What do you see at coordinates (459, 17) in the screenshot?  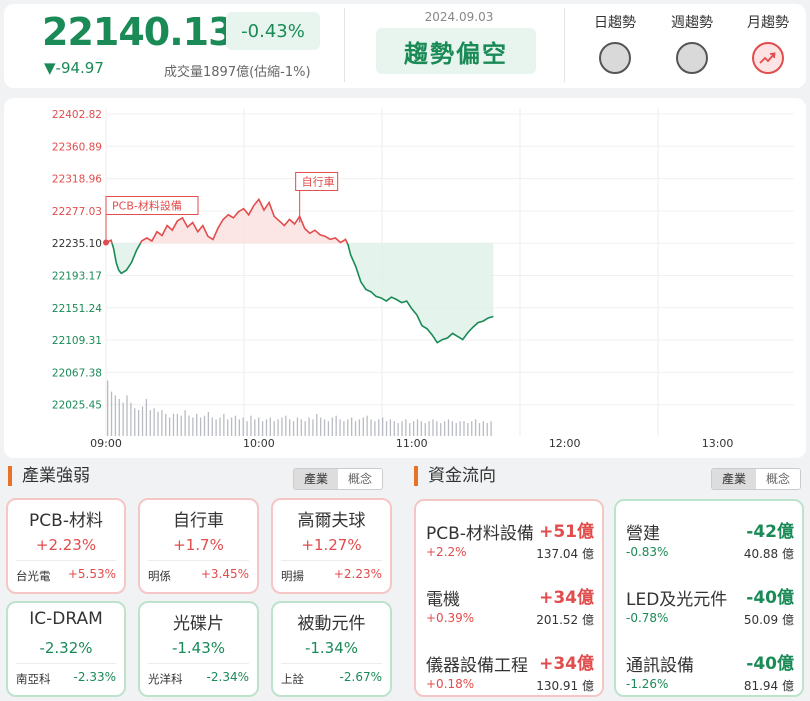 I see `trend-date: 2024.09.03` at bounding box center [459, 17].